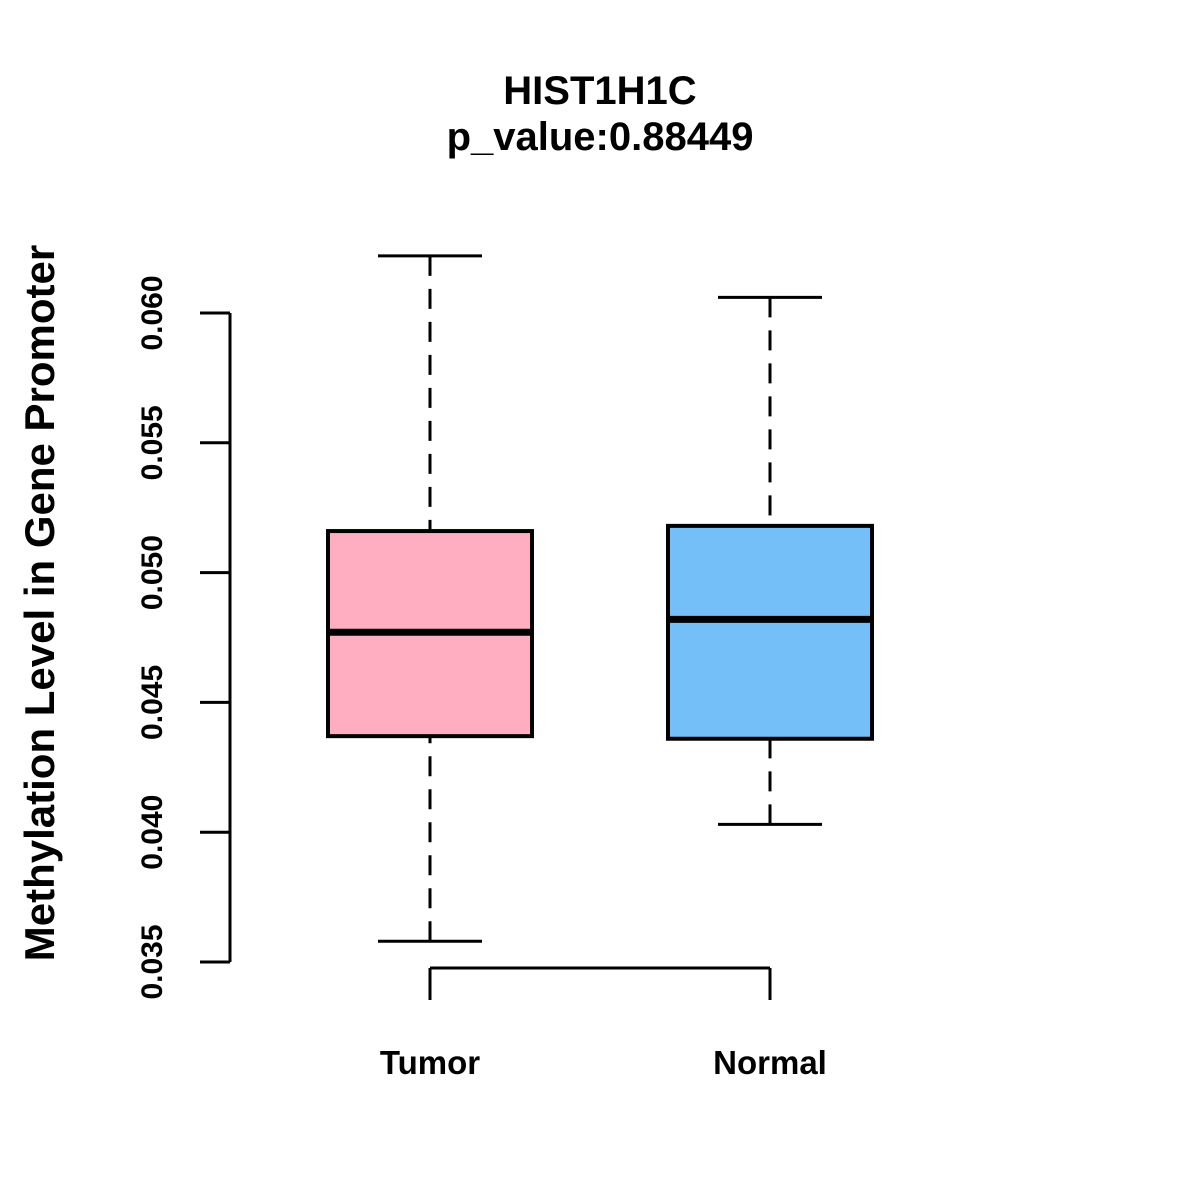  Describe the element at coordinates (152, 312) in the screenshot. I see `y-tick-label: 0.060` at that location.